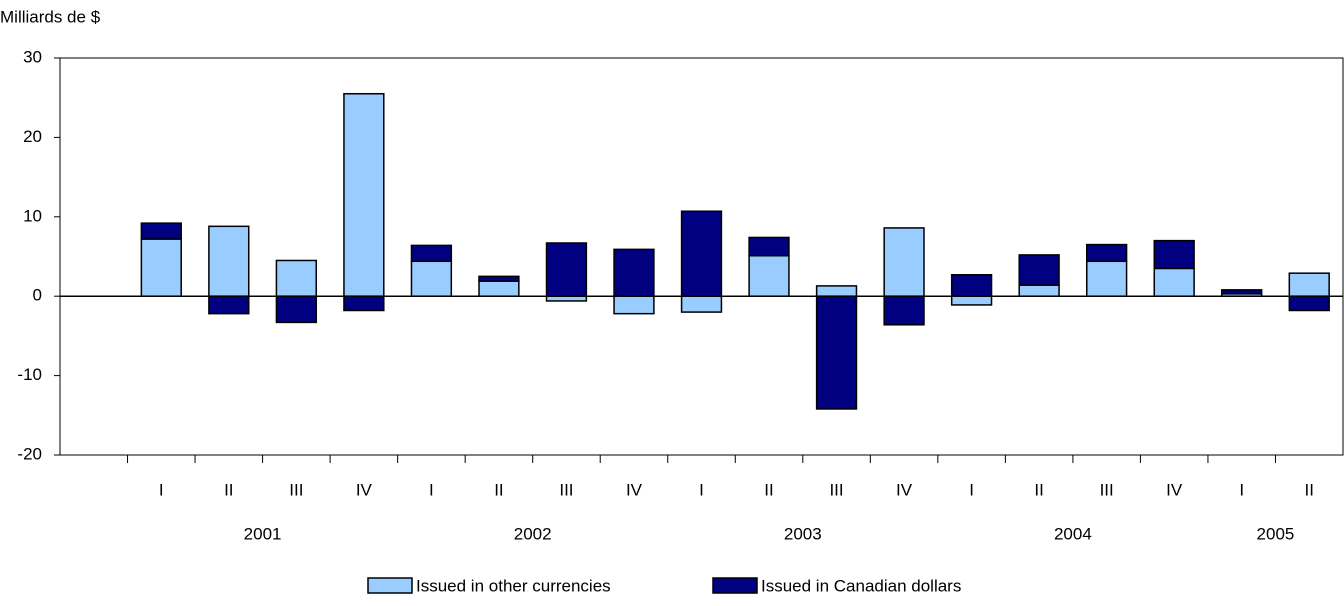 The image size is (1344, 606). What do you see at coordinates (37, 295) in the screenshot?
I see `y-tick-label: 0` at bounding box center [37, 295].